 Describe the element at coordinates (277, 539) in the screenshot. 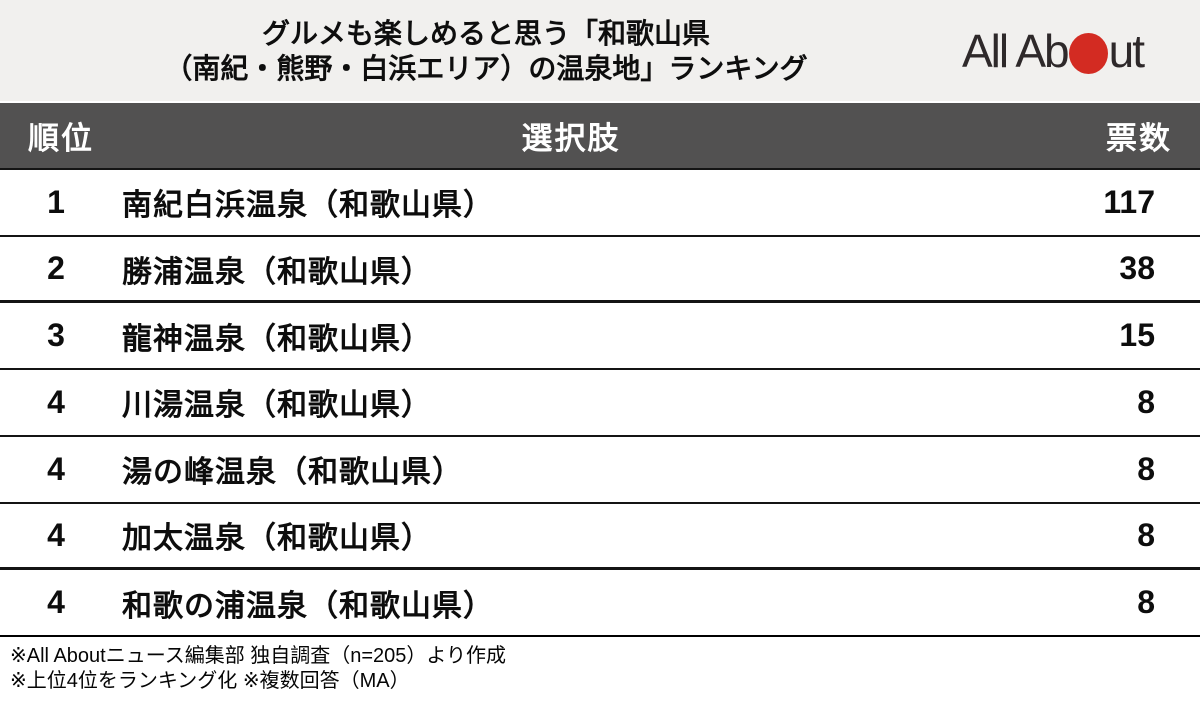

I see `choice-cell: 加太温泉（和歌山県）` at that location.